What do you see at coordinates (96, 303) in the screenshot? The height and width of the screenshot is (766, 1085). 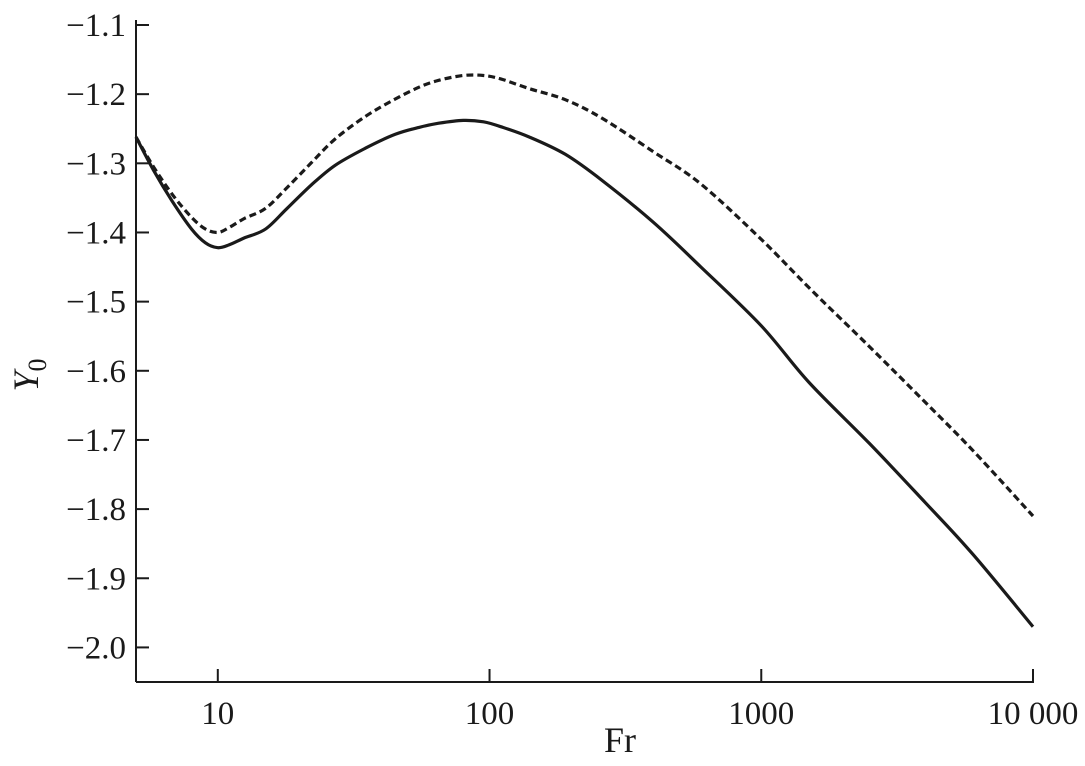 I see `y-tick-label: −1.5` at bounding box center [96, 303].